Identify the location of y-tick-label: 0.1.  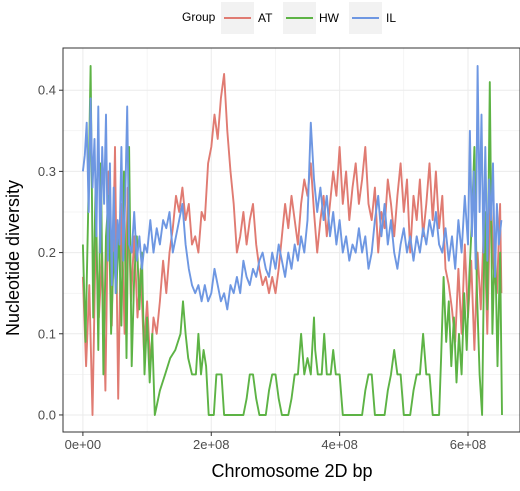
(47, 333).